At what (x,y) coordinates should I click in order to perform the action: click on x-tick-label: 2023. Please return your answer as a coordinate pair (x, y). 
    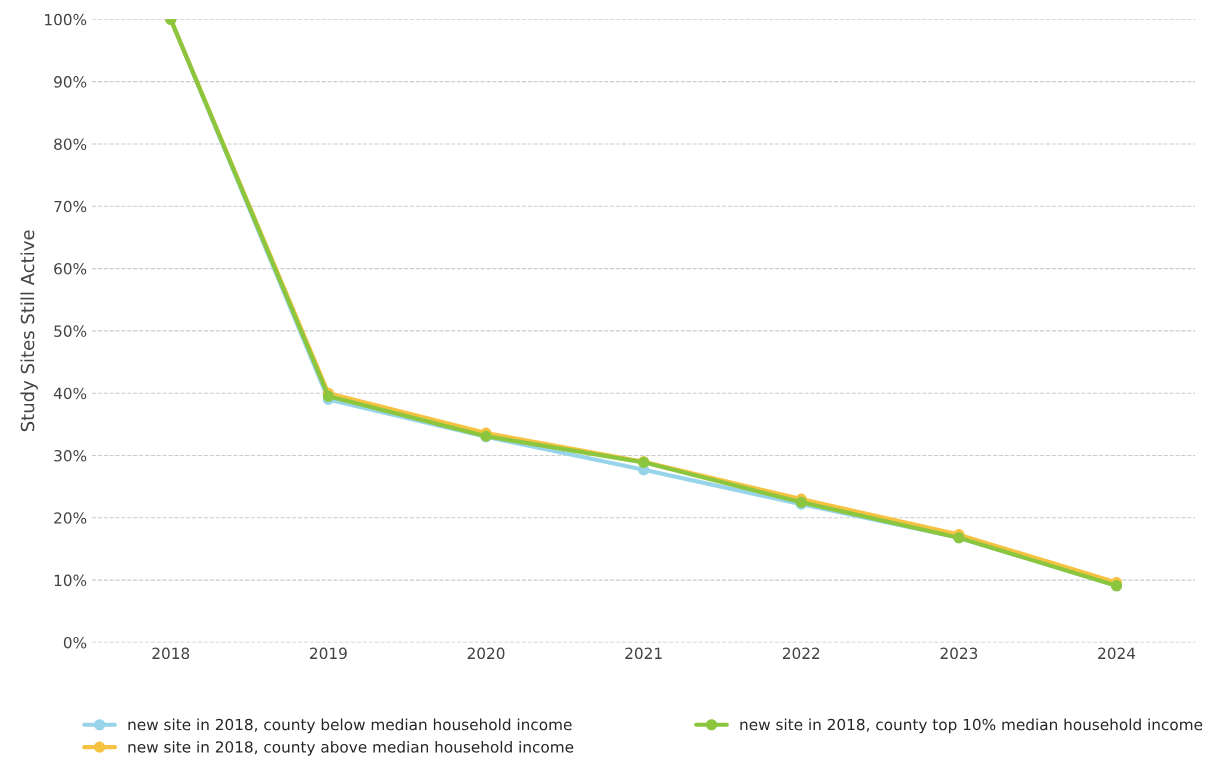
    Looking at the image, I should click on (959, 653).